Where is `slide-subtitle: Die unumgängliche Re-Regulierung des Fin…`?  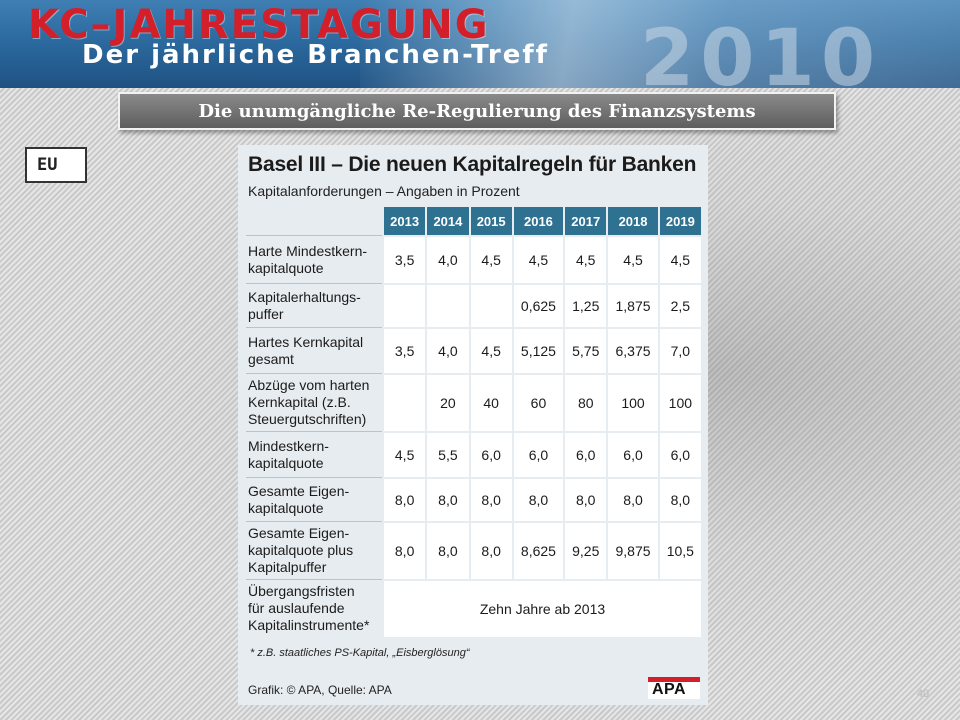 slide-subtitle: Die unumgängliche Re-Regulierung des Fin… is located at coordinates (477, 111).